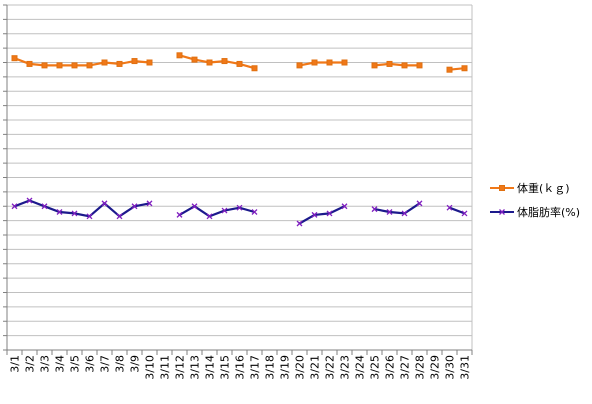 The image size is (592, 404). Describe the element at coordinates (195, 367) in the screenshot. I see `x-tick-label: 3/13` at that location.